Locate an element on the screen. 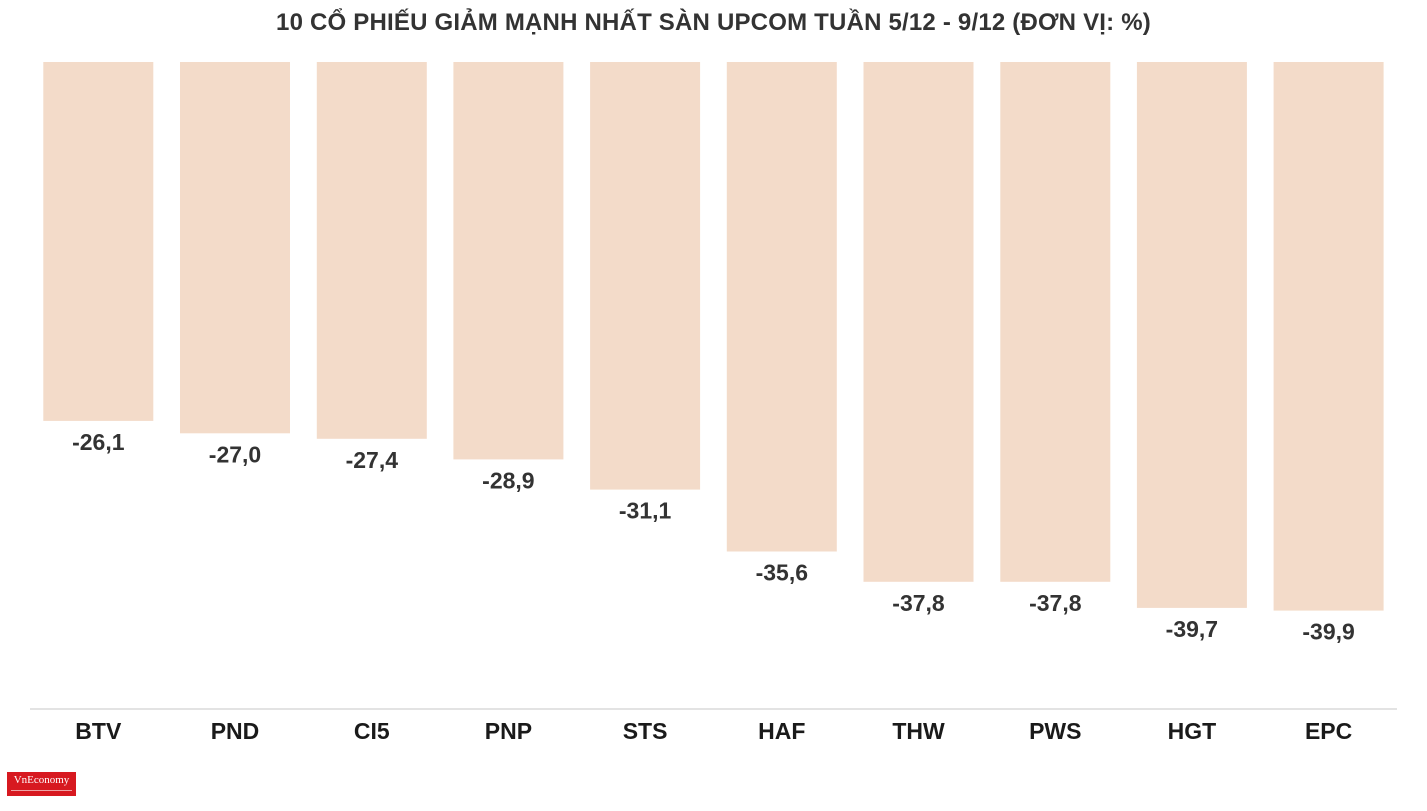 The height and width of the screenshot is (811, 1427). category-labels-layer: BTV PND CI5 PNP STS HAF THW PWS HGT EPC is located at coordinates (713, 731).